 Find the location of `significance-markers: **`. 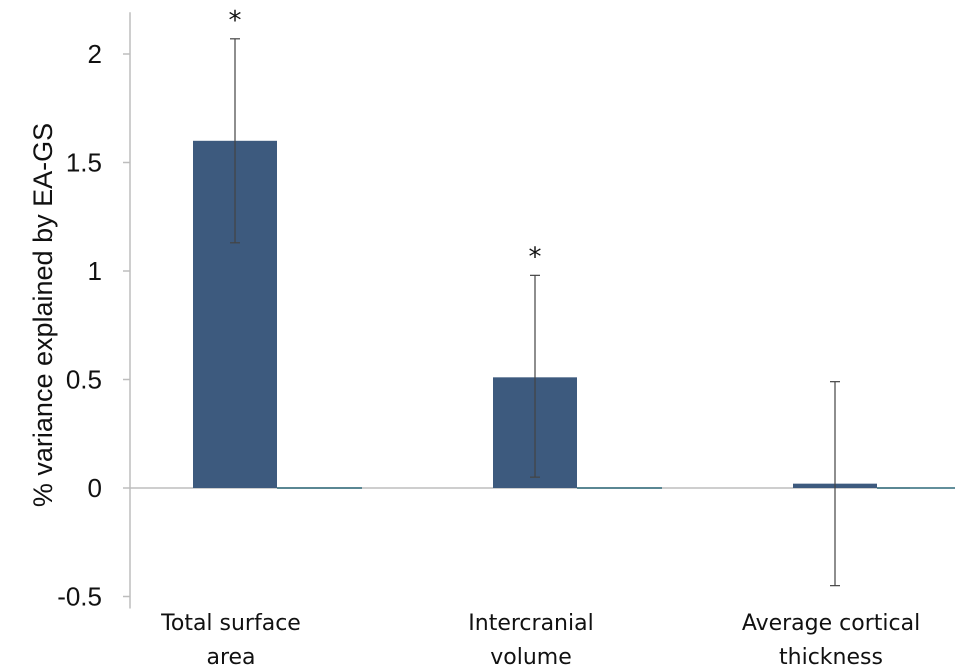

significance-markers: ** is located at coordinates (385, 139).